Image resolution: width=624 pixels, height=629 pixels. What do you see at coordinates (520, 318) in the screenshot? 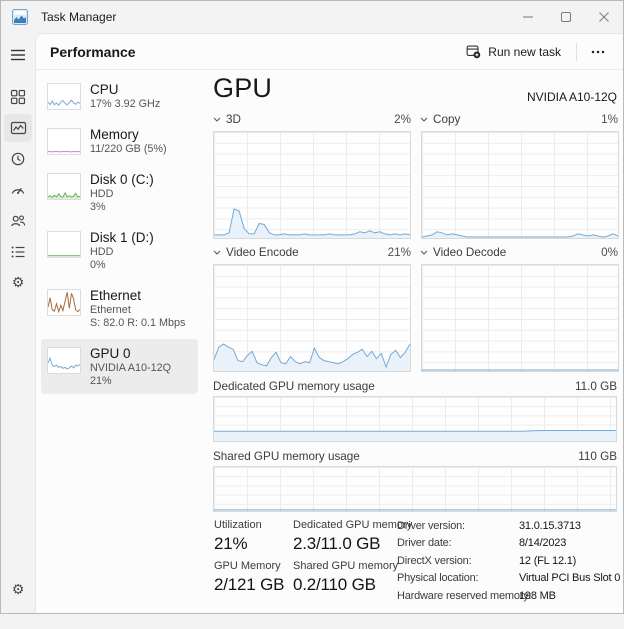
I see `video-decode-chart` at bounding box center [520, 318].